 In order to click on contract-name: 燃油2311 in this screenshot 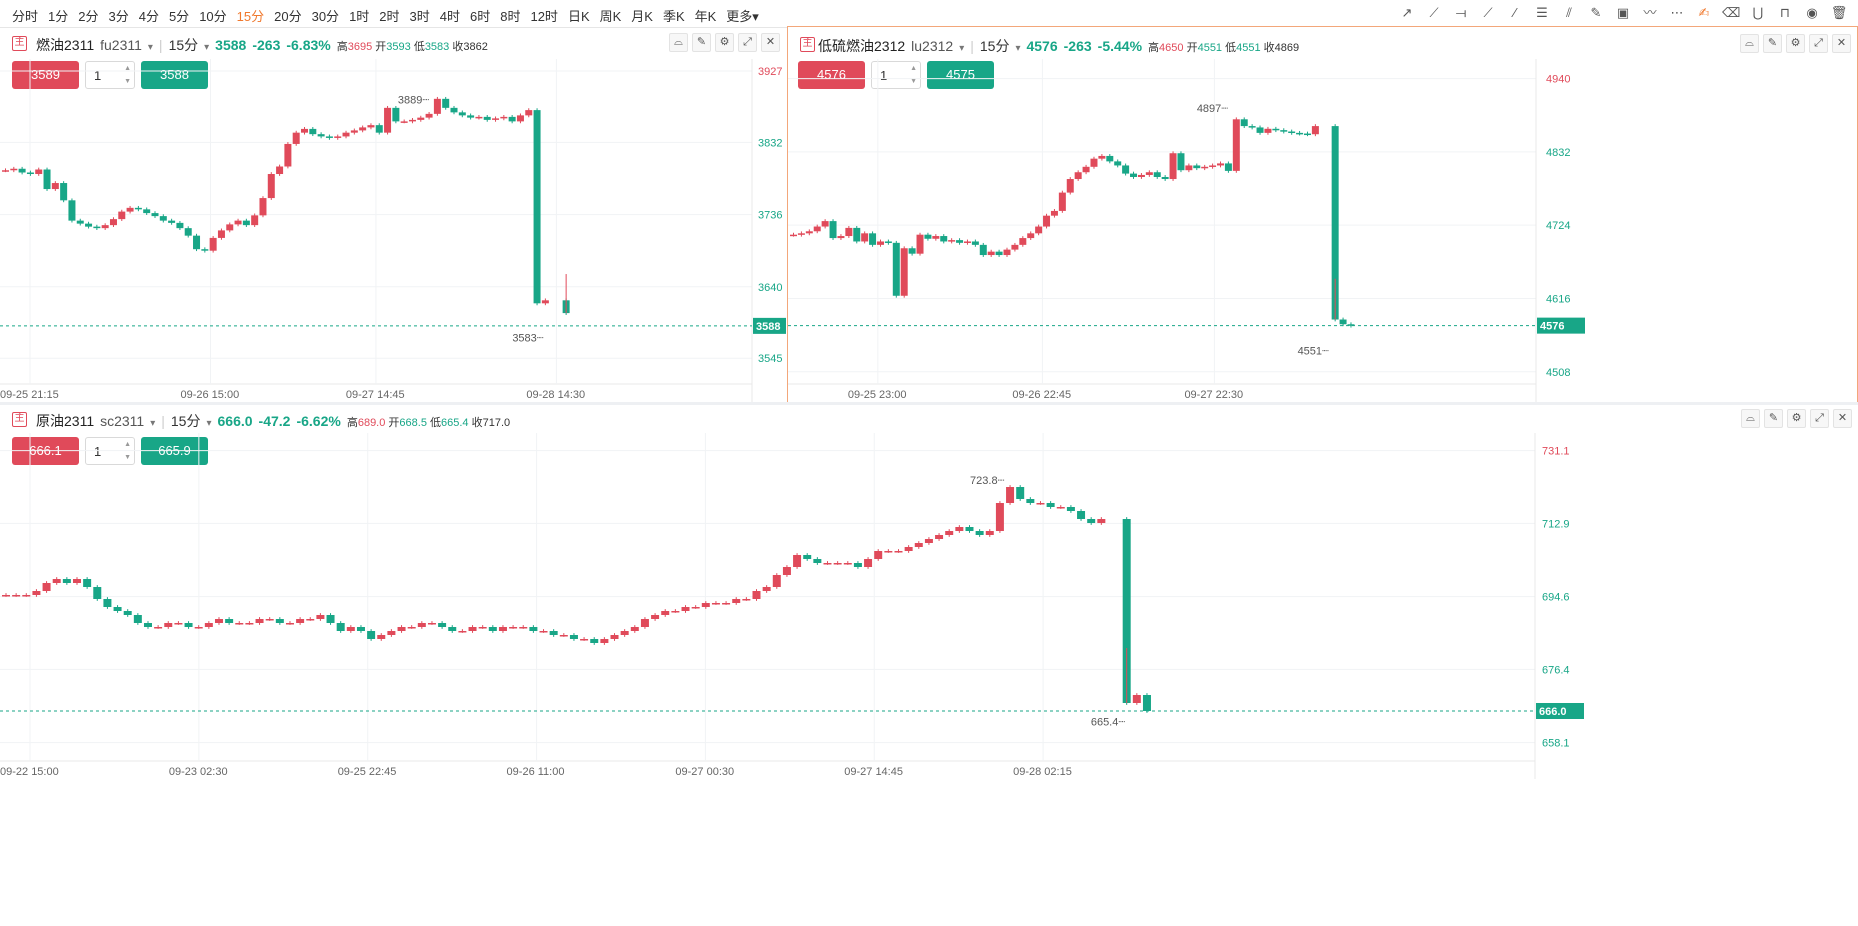, I will do `click(65, 45)`.